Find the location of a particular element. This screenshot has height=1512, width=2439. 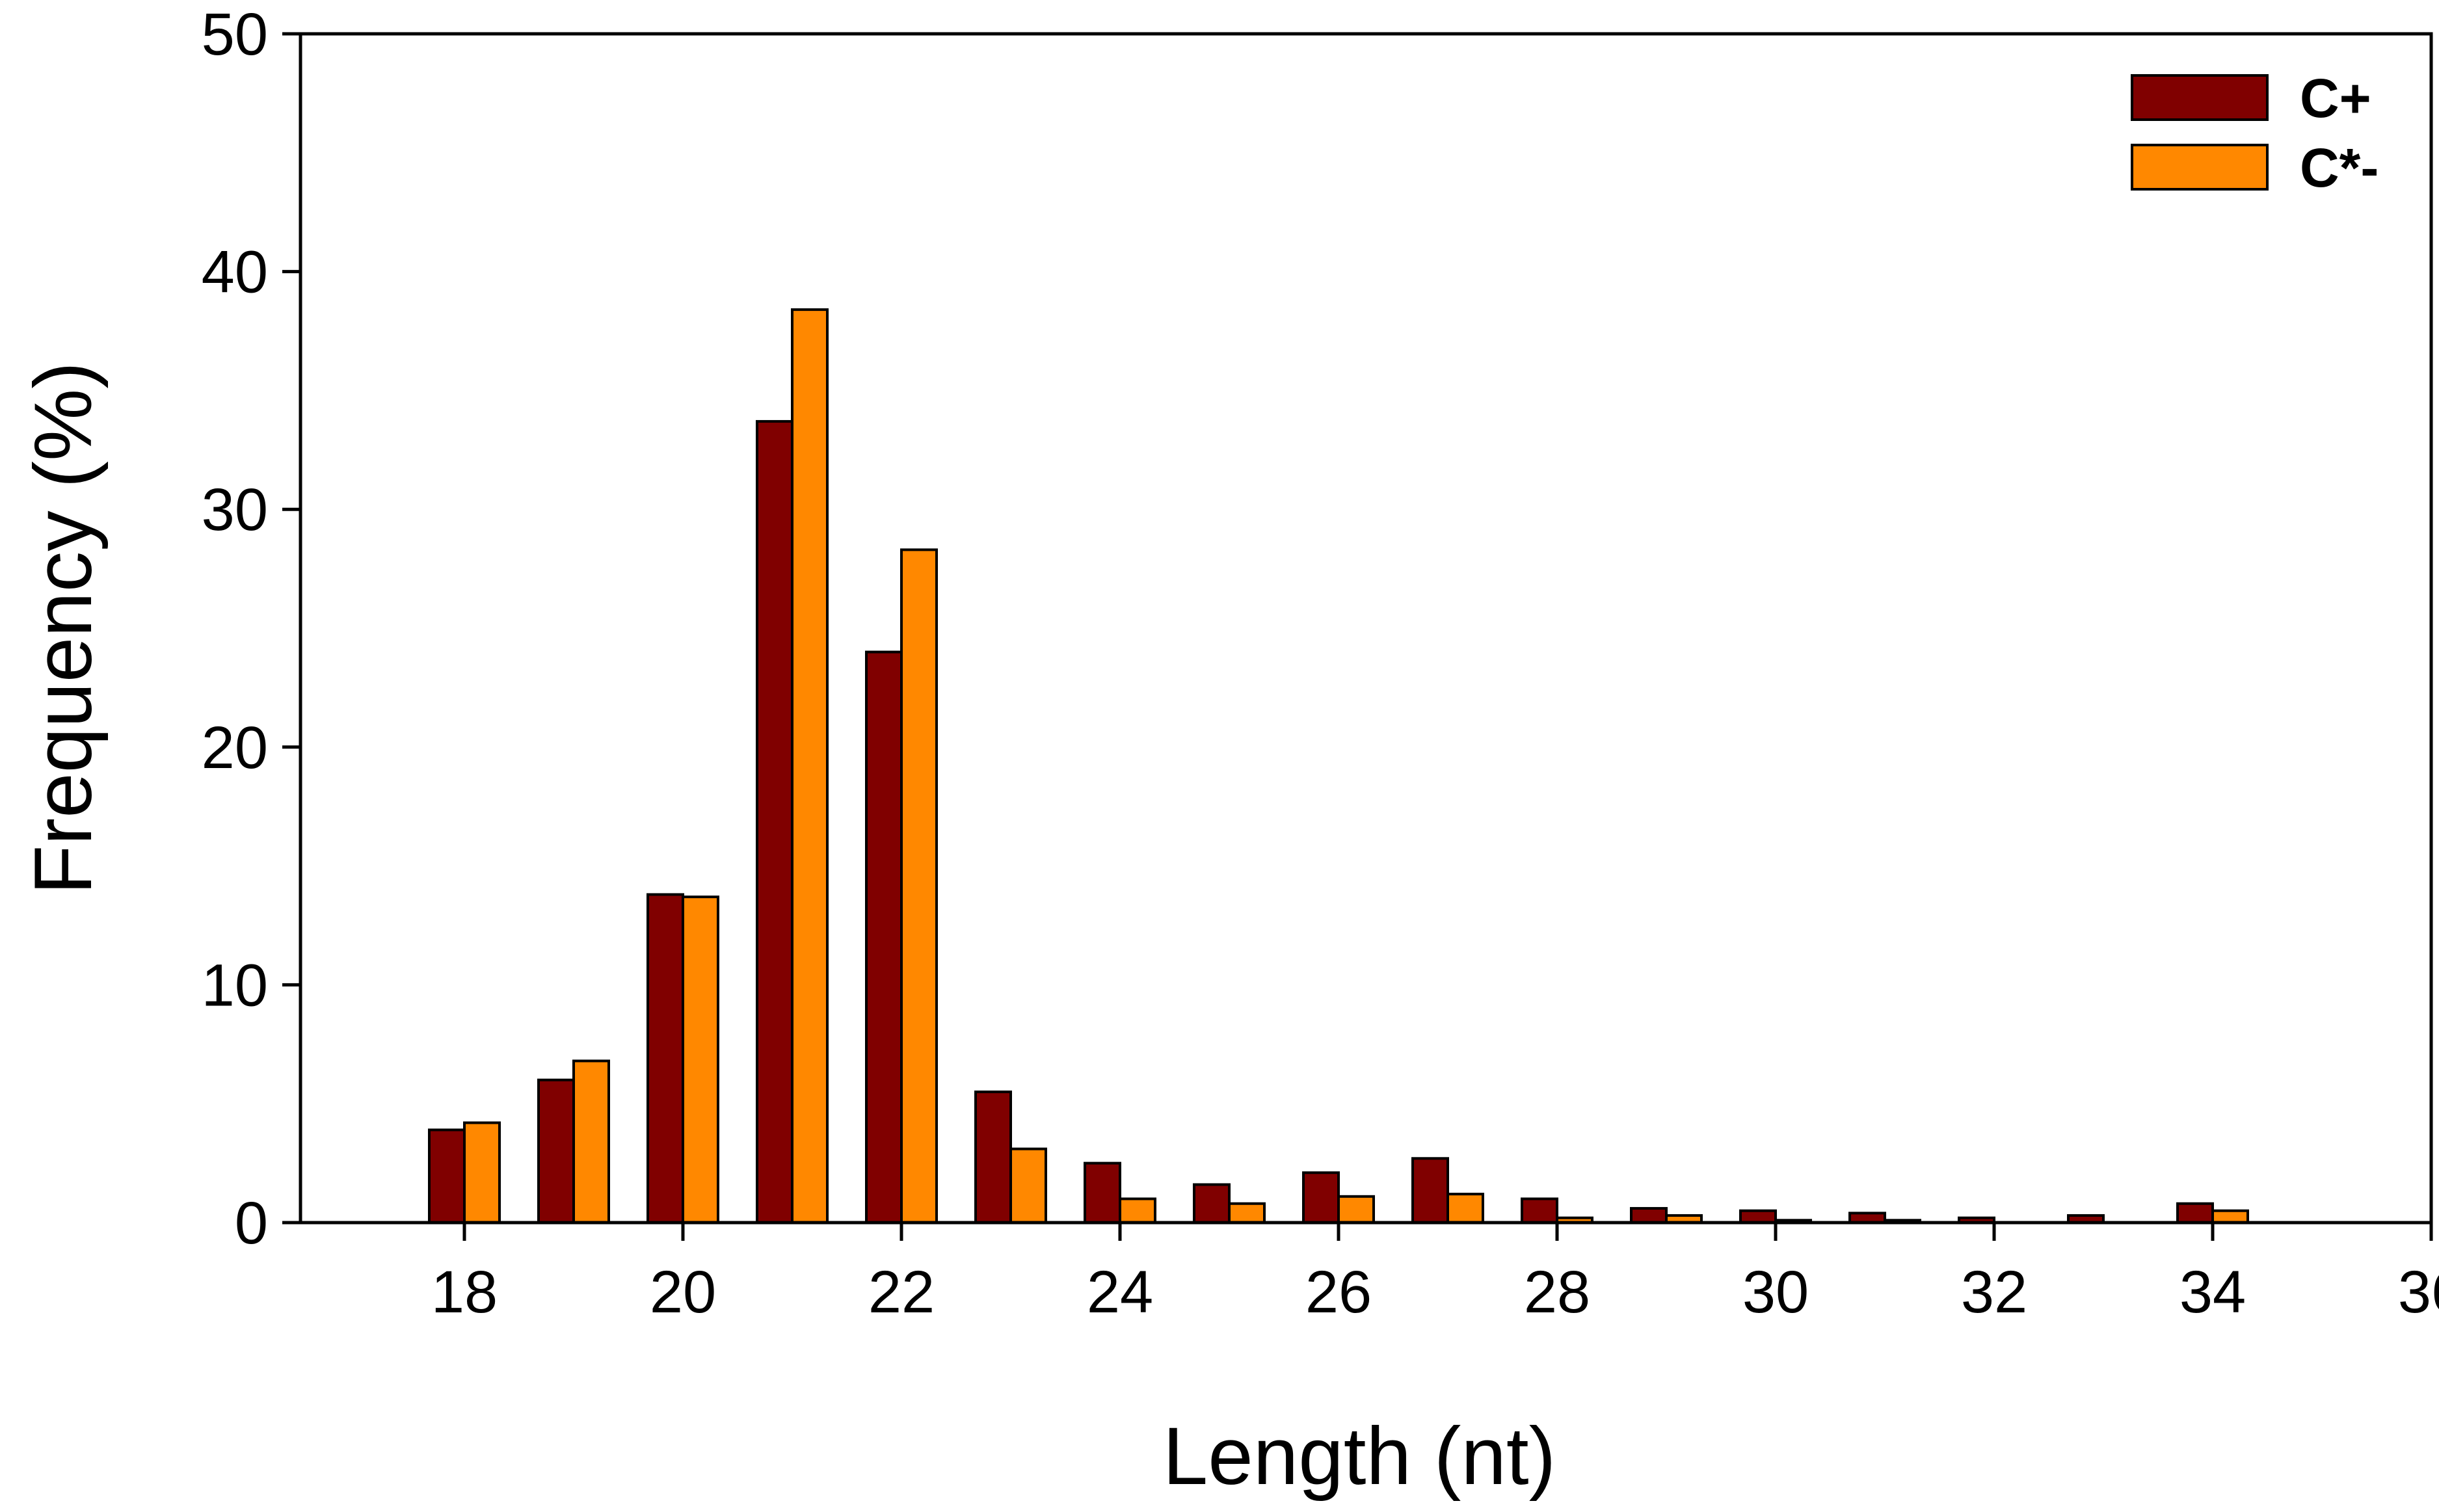

legend-label-c-star-minus: C*- is located at coordinates (2339, 167).